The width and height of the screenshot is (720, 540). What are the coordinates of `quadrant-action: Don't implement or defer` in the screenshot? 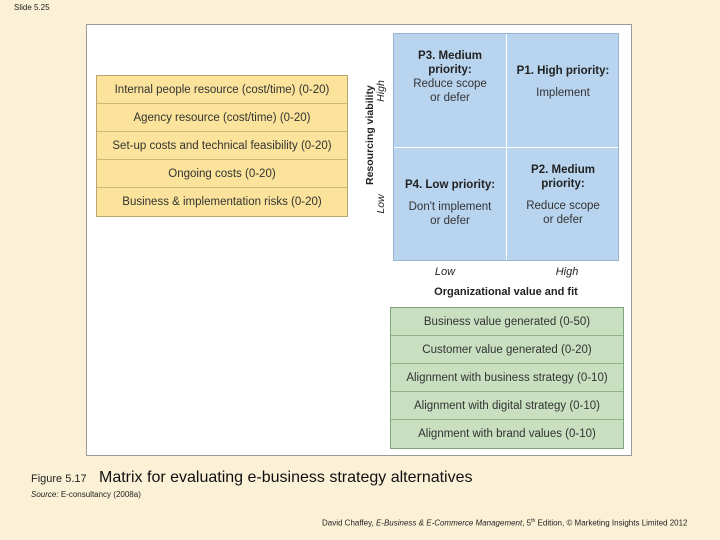 It's located at (450, 214).